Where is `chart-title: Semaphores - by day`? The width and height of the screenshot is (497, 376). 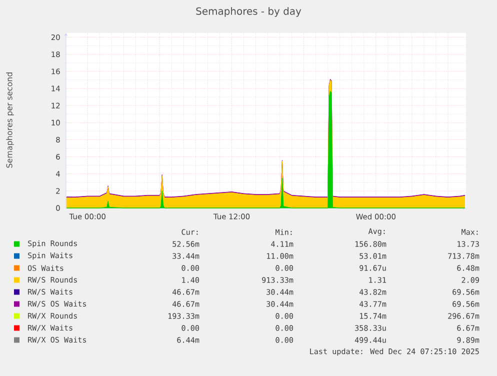 chart-title: Semaphores - by day is located at coordinates (249, 12).